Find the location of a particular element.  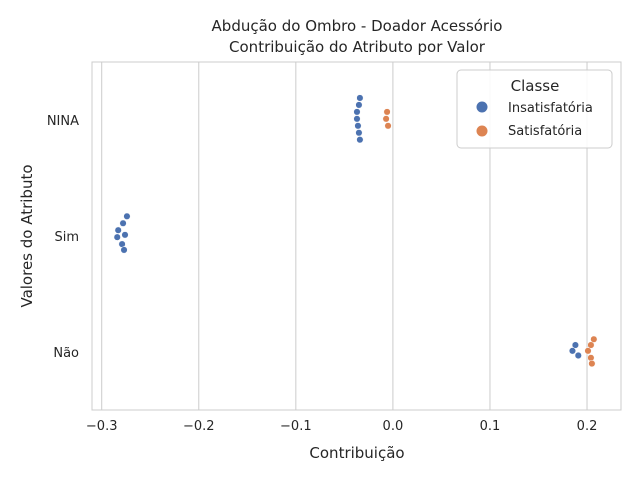

y-axis-label: Valores do Atributo is located at coordinates (27, 235).